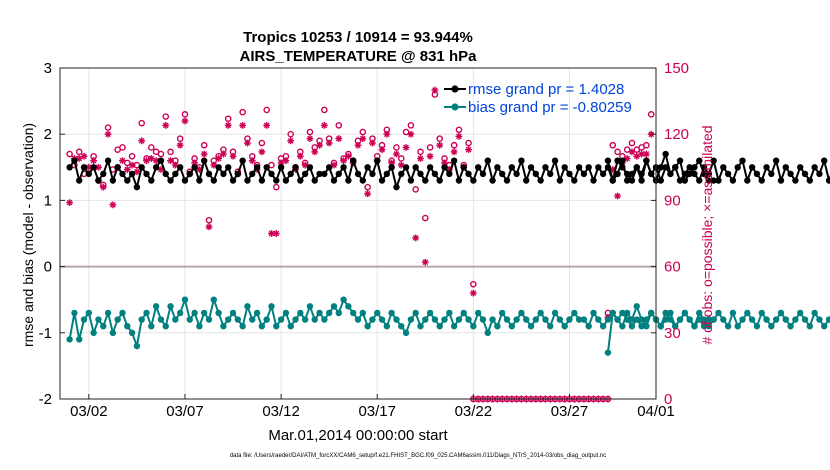 This screenshot has height=470, width=830. I want to click on x-tick-label-03/02: 03/02, so click(89, 411).